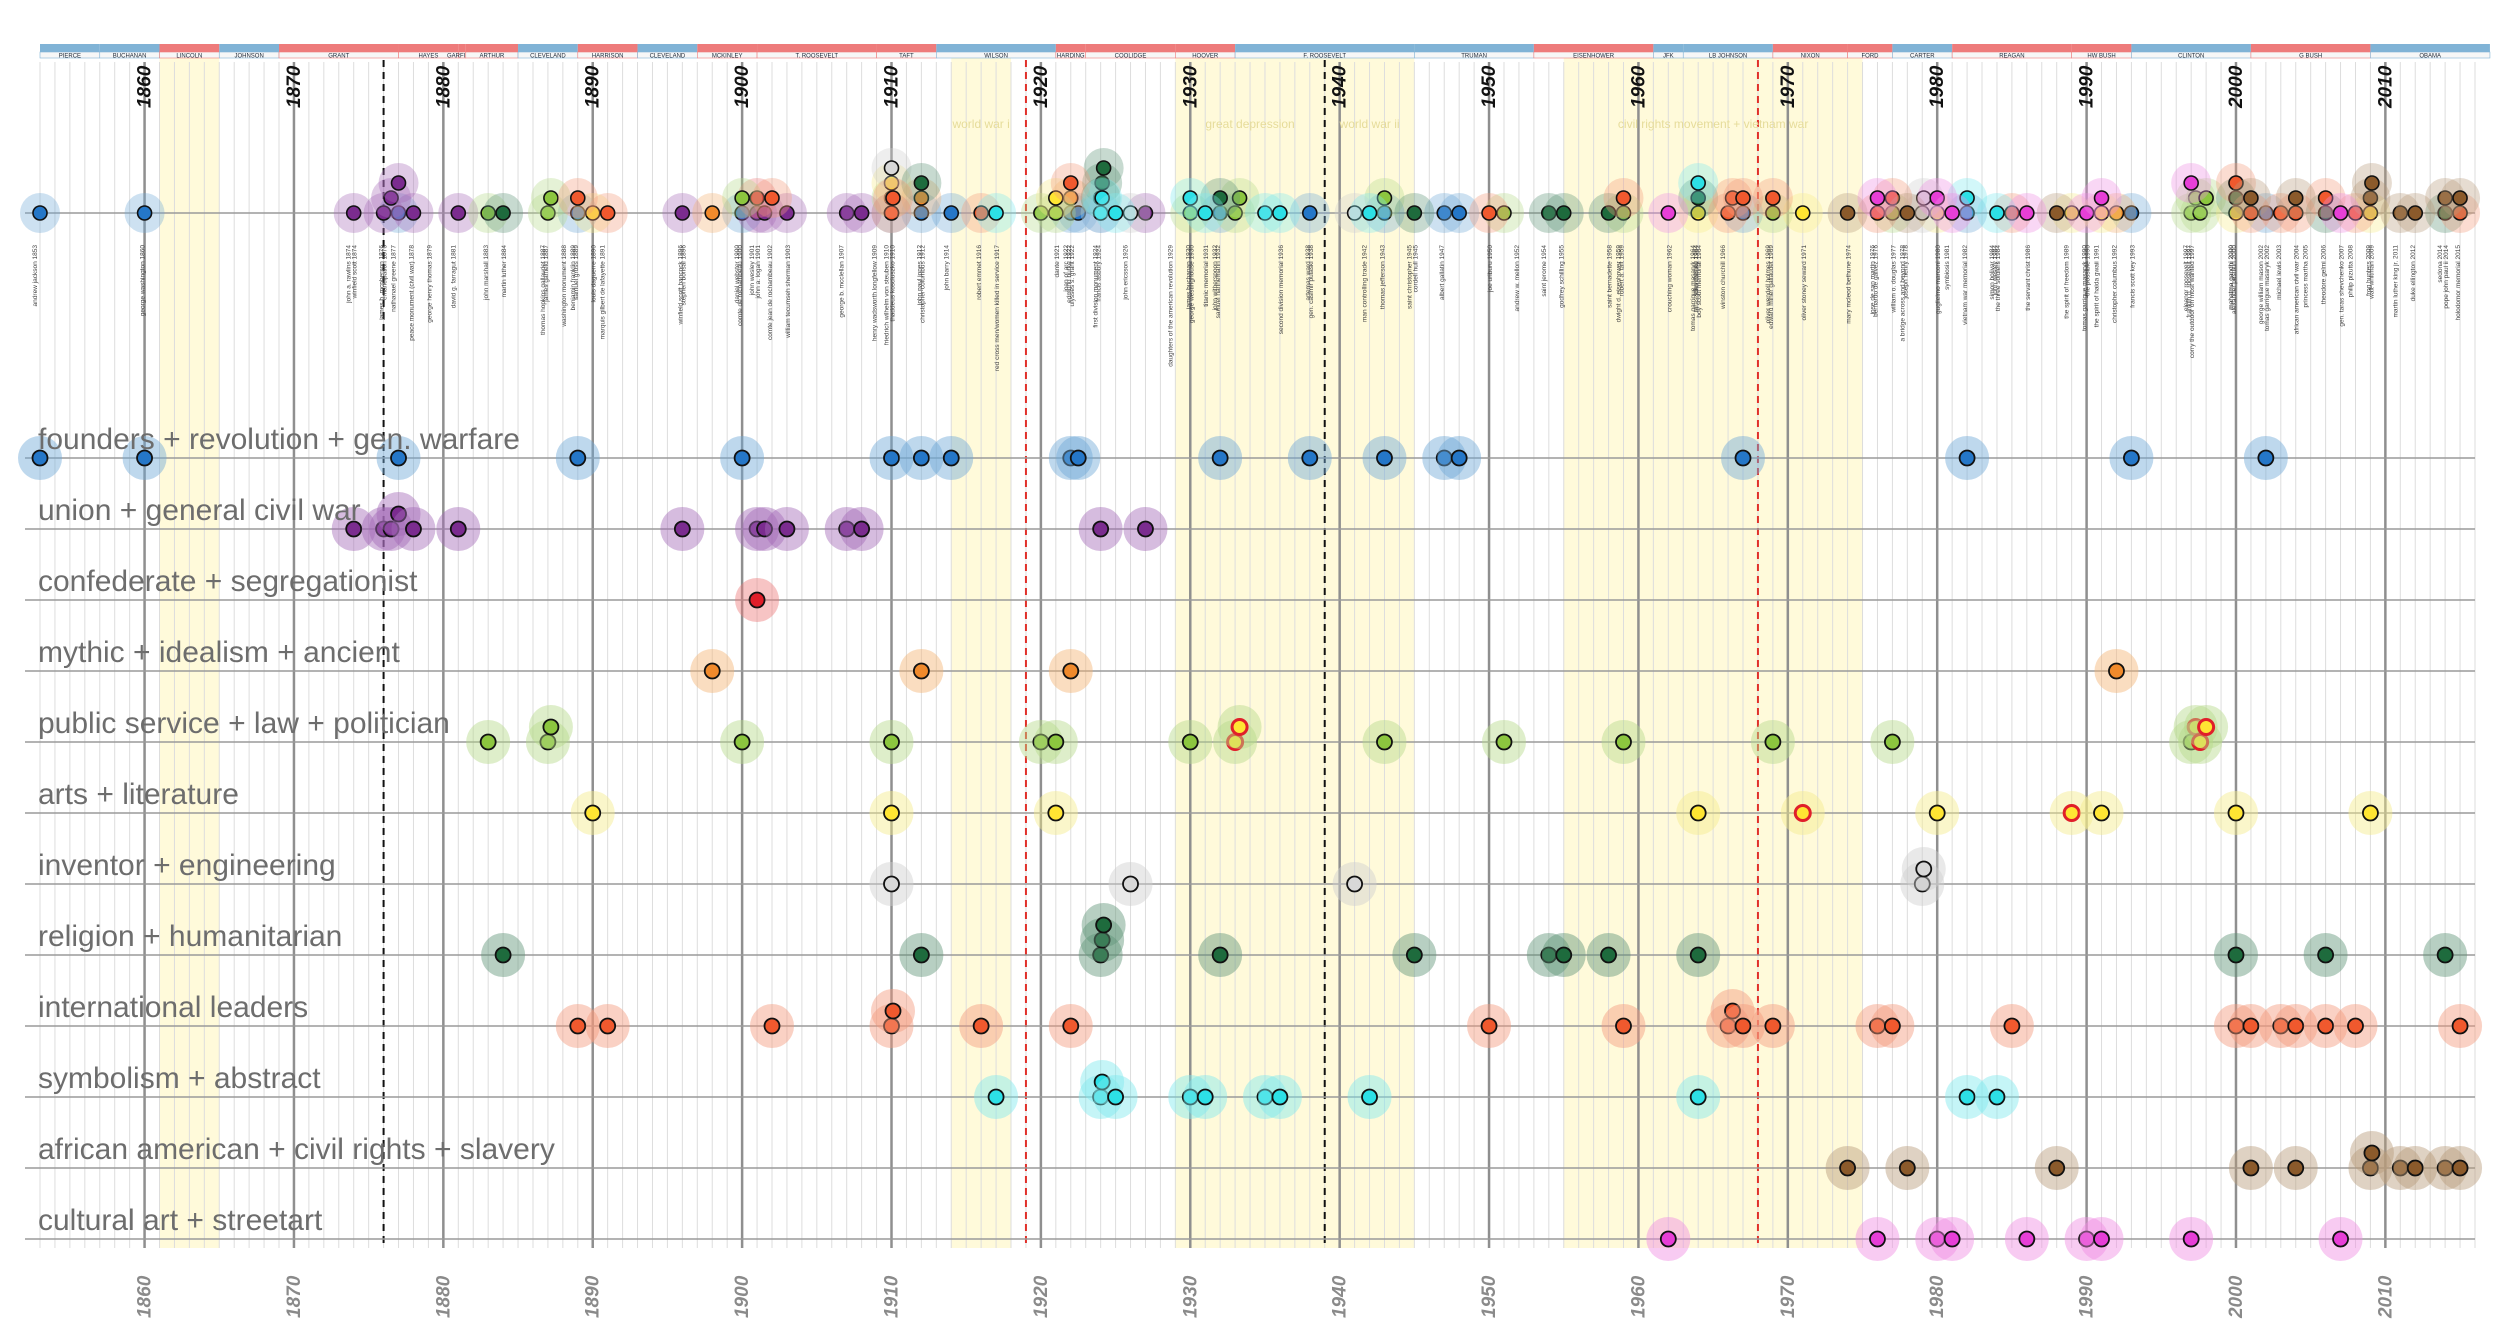  I want to click on year-tick-label: 1890, so click(593, 86).